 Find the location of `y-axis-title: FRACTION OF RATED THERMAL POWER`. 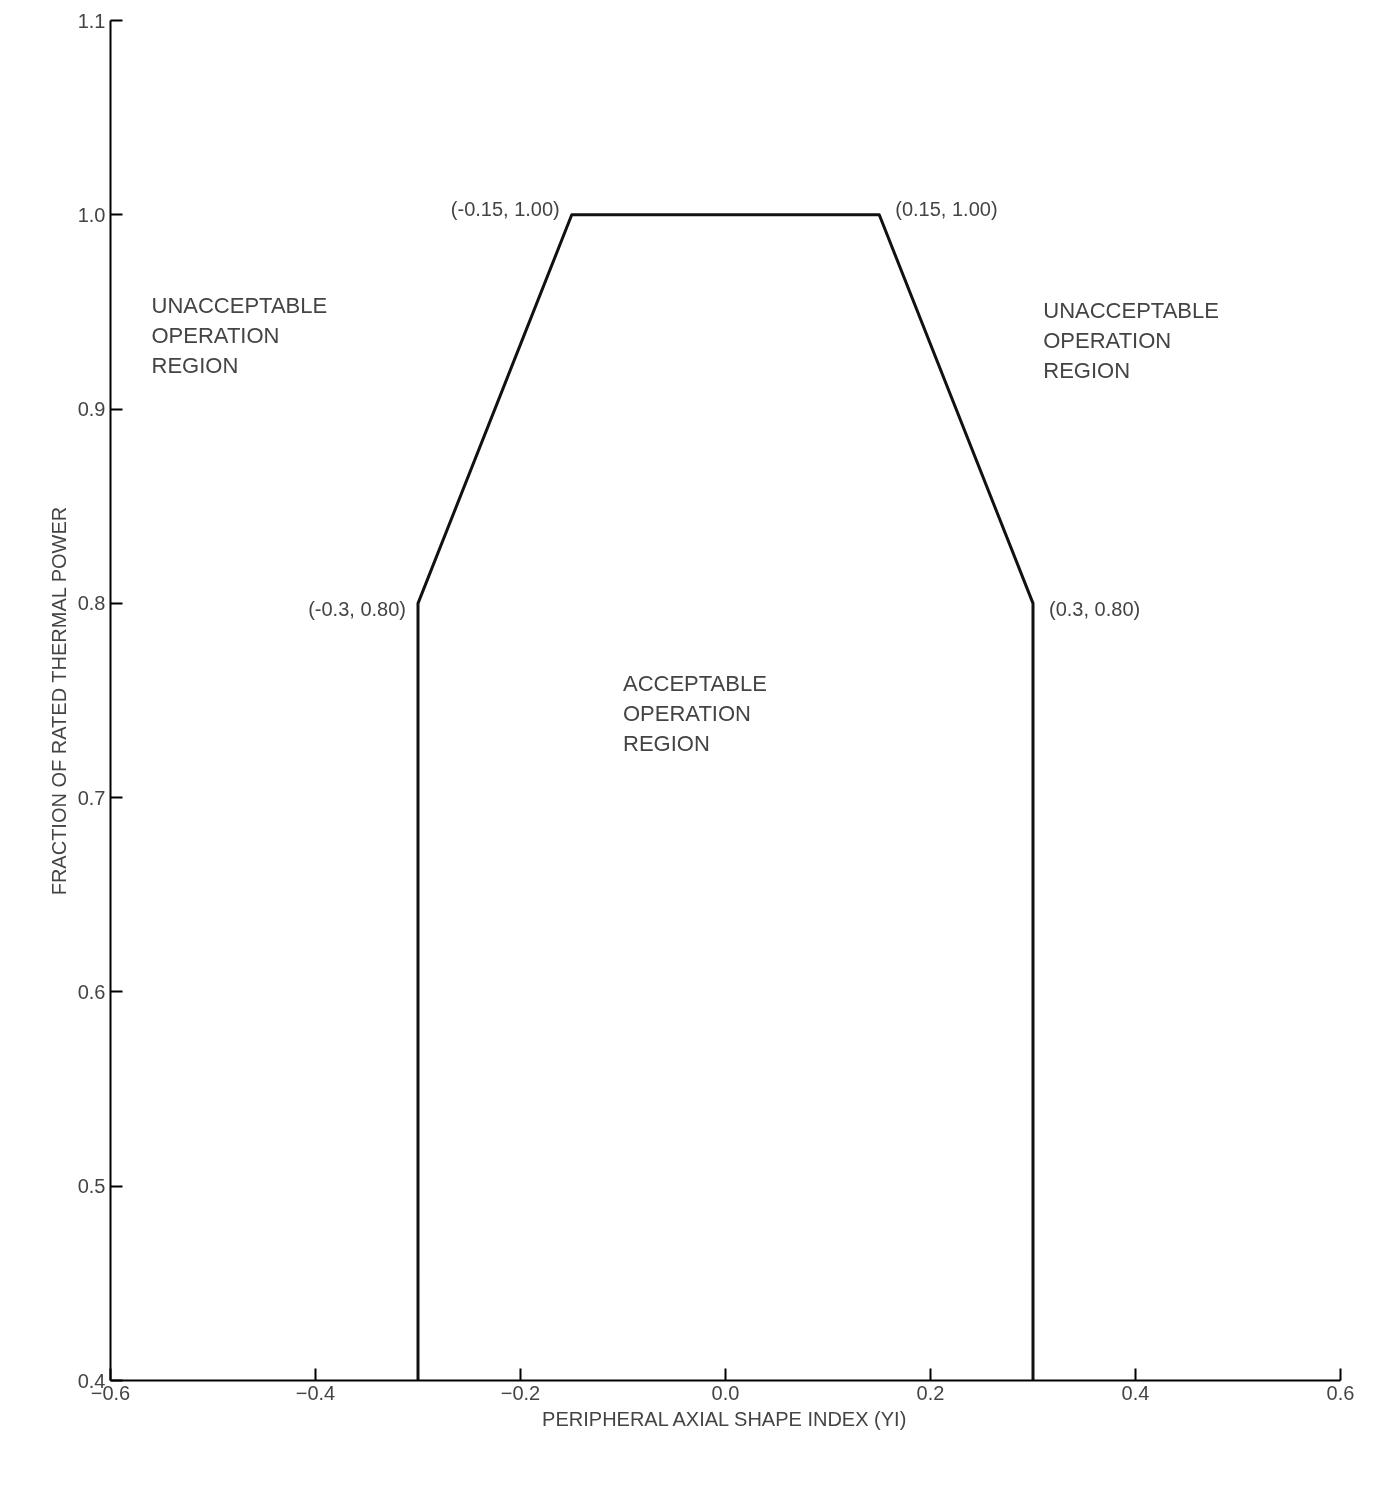

y-axis-title: FRACTION OF RATED THERMAL POWER is located at coordinates (58, 701).